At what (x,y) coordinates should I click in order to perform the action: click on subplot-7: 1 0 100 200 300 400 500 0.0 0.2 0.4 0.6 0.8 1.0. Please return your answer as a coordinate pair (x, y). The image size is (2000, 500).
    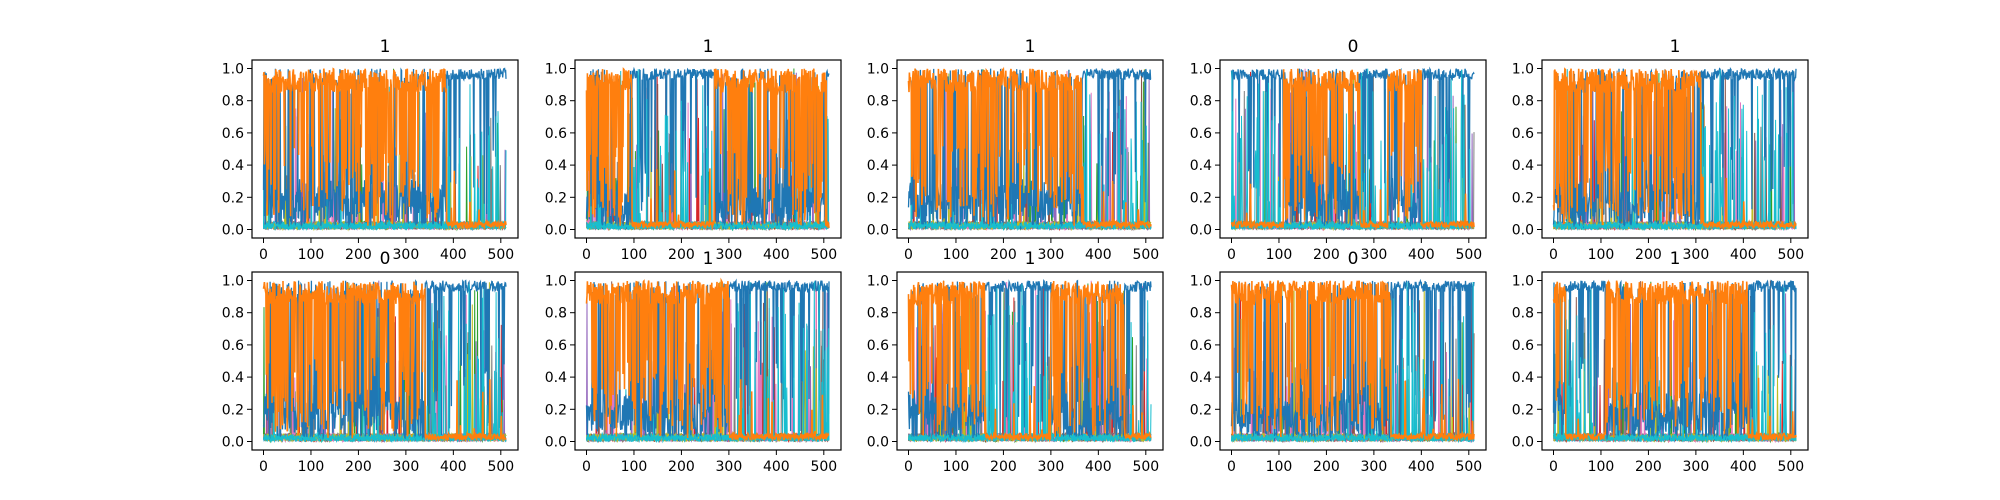
    Looking at the image, I should click on (693, 362).